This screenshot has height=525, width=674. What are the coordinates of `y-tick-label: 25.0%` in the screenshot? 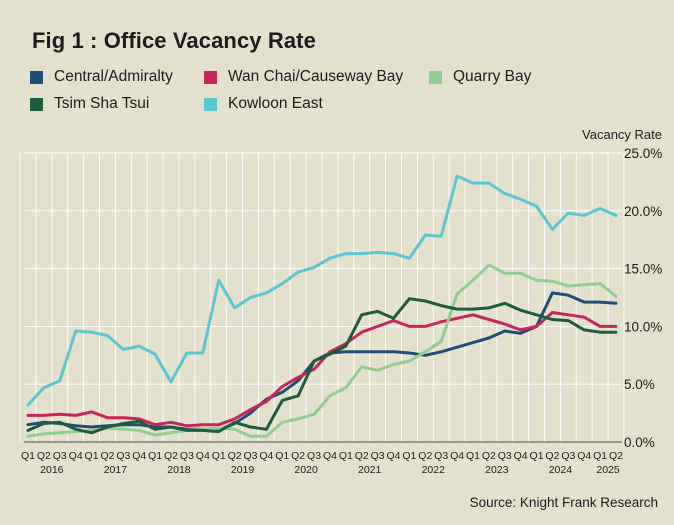 It's located at (643, 153).